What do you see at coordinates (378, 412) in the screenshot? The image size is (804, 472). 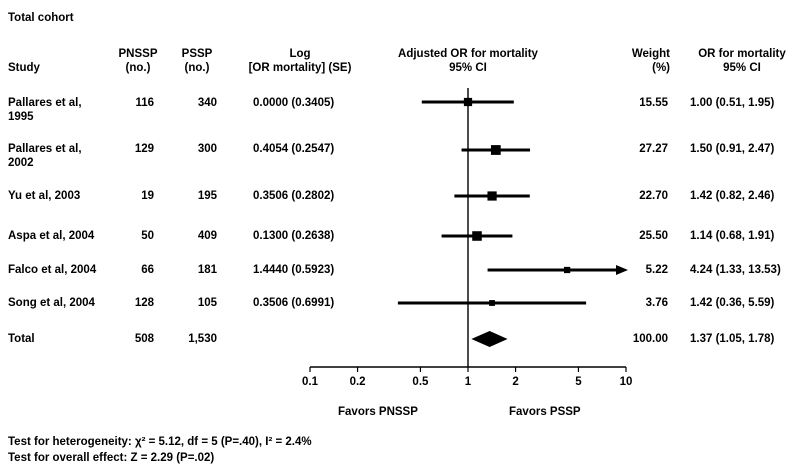 I see `favors-pnssp-label: Favors PNSSP` at bounding box center [378, 412].